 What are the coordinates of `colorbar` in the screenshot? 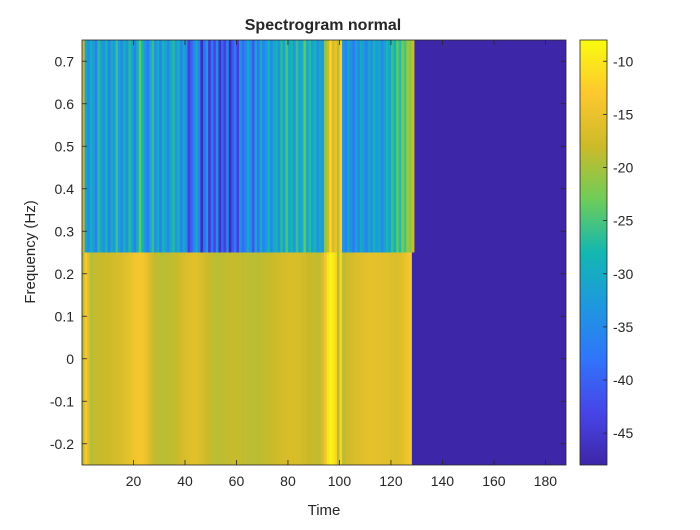 It's located at (593, 252).